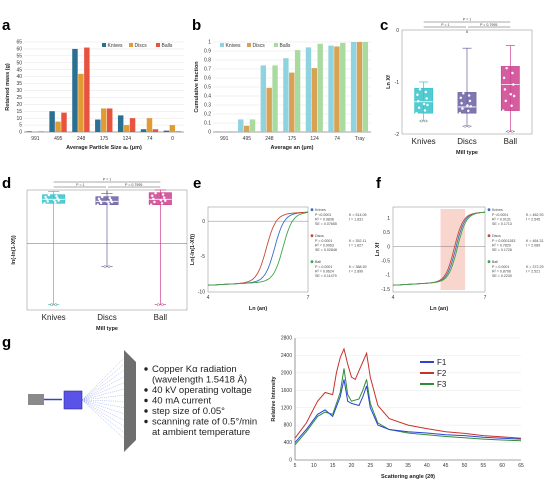  I want to click on y-tick-label: 1600, so click(286, 391).